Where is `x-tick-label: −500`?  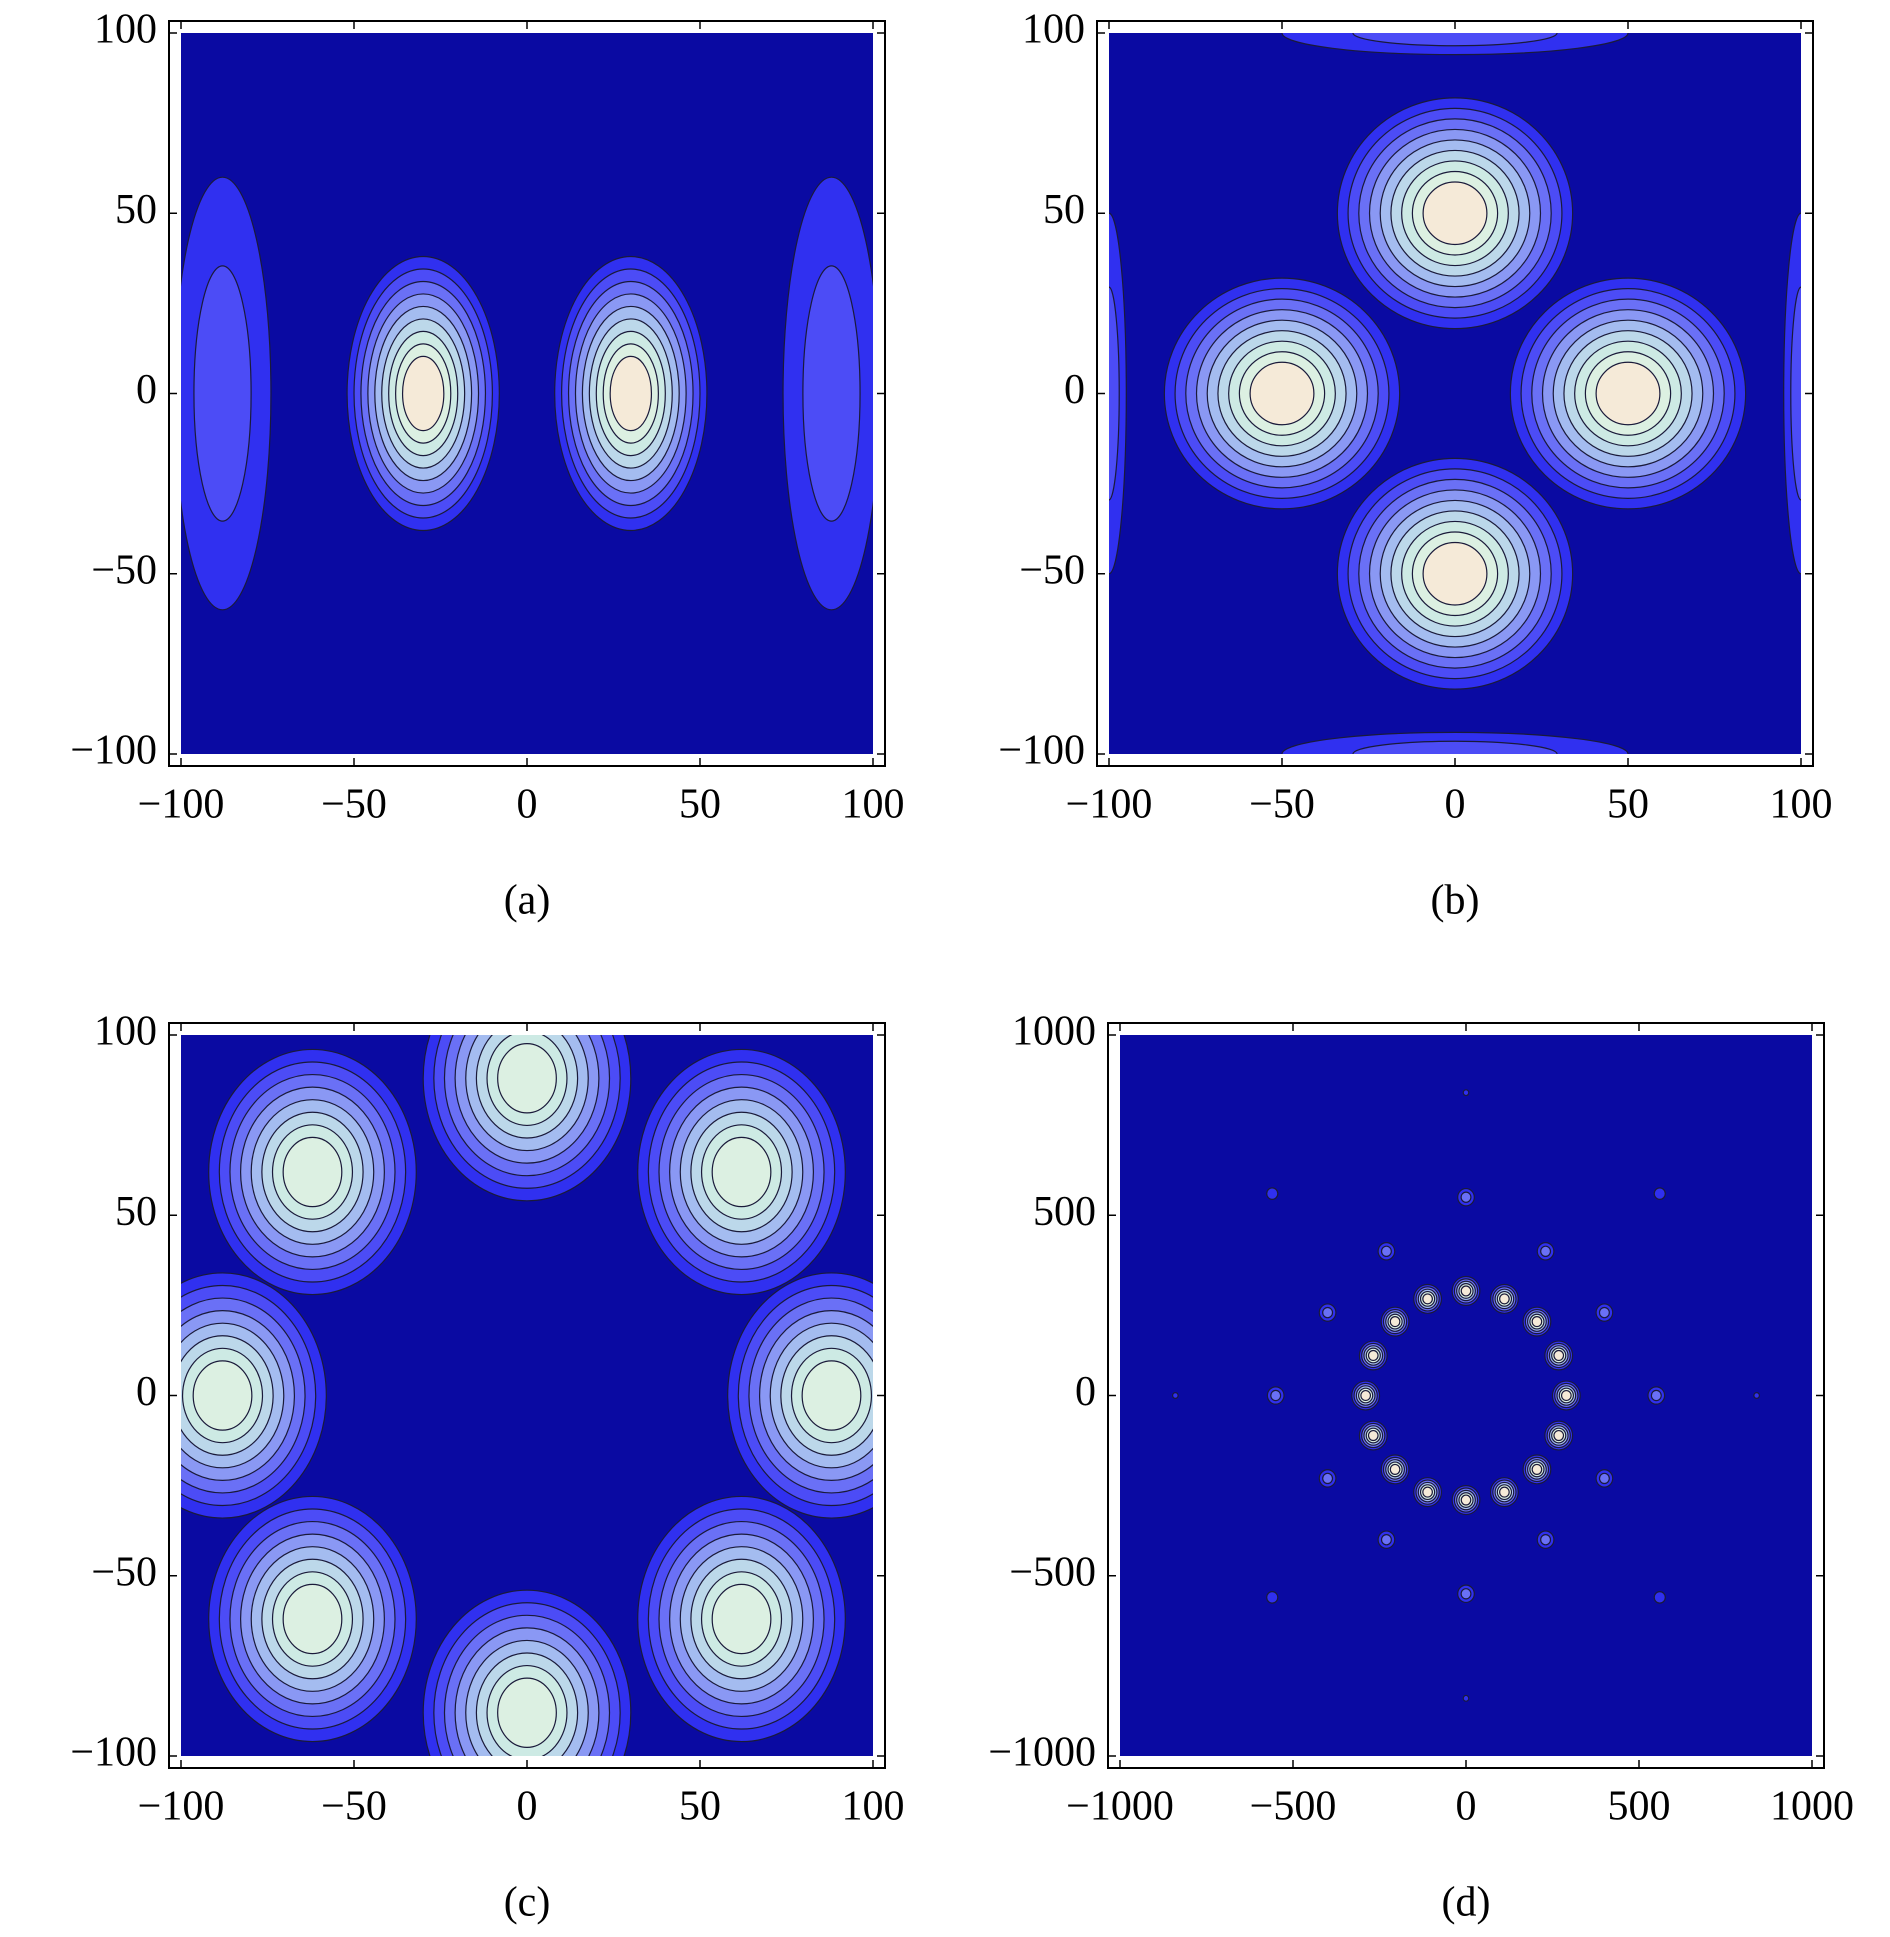
x-tick-label: −500 is located at coordinates (1293, 1807).